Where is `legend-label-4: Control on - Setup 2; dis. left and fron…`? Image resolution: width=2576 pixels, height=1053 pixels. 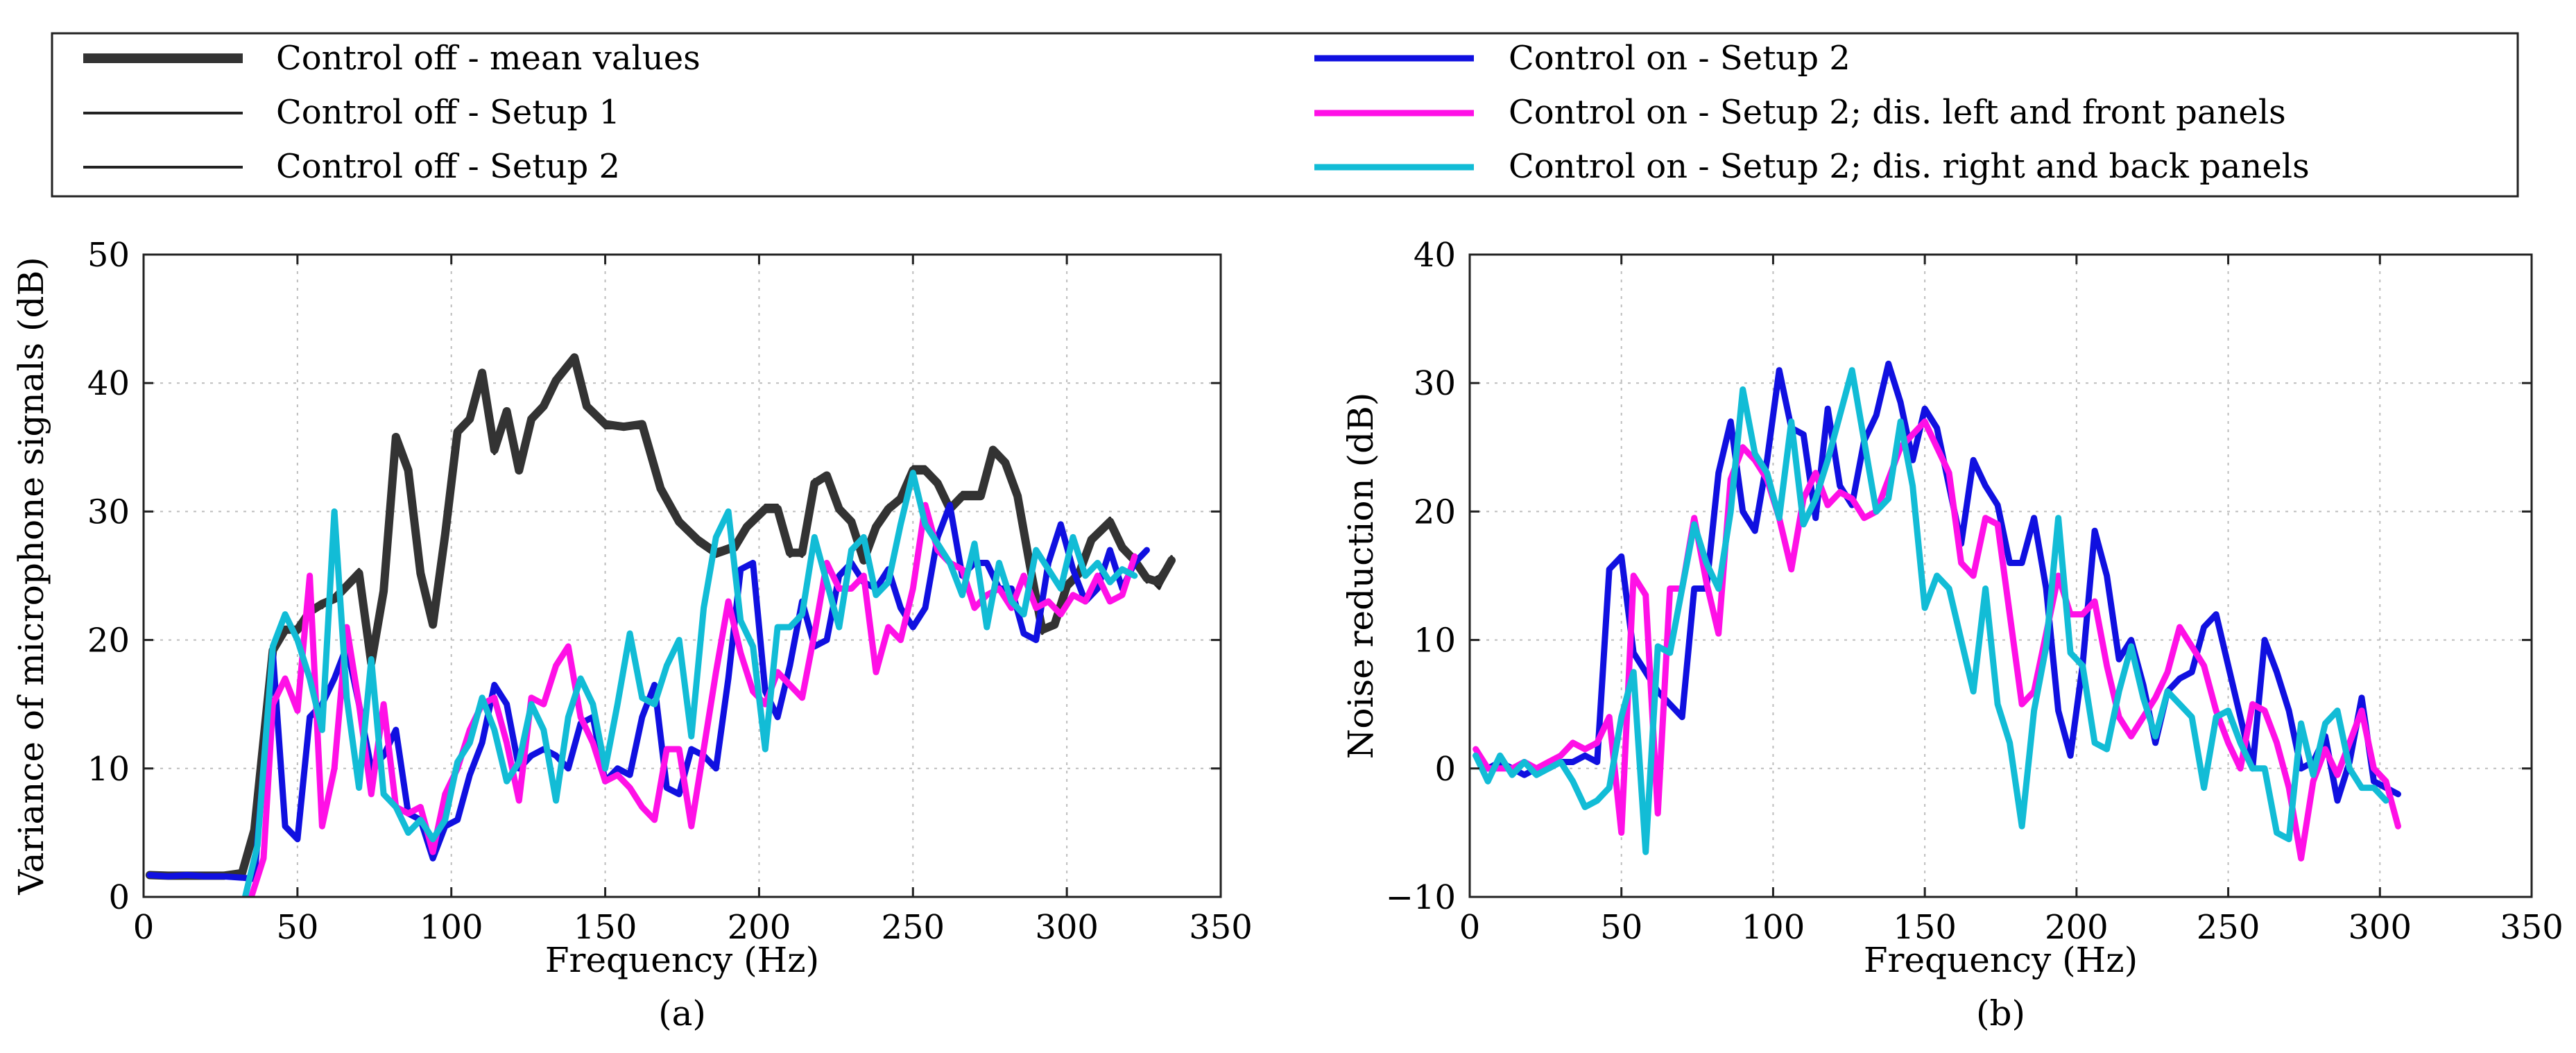 legend-label-4: Control on - Setup 2; dis. left and fron… is located at coordinates (1897, 112).